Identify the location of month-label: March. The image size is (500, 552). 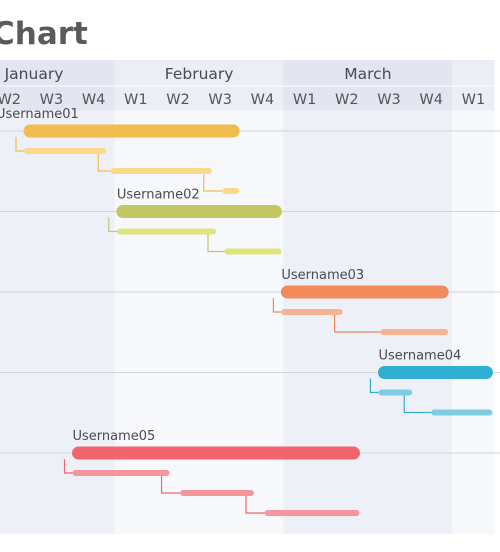
(367, 74).